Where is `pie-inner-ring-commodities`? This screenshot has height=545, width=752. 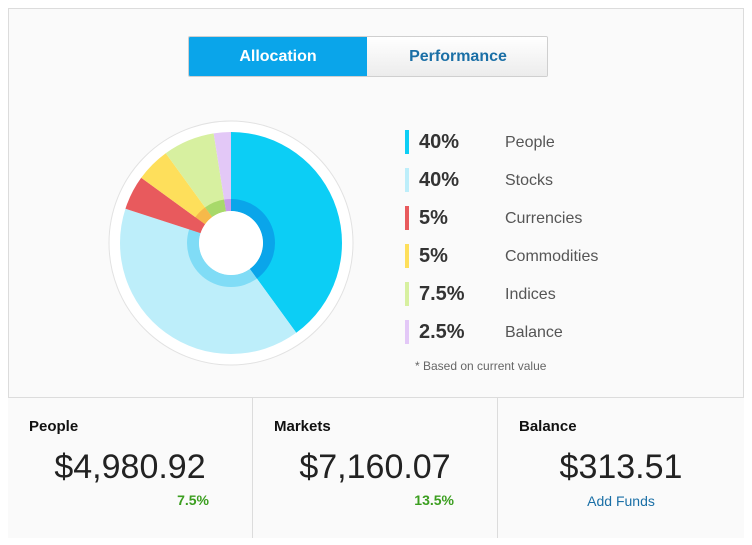
pie-inner-ring-commodities is located at coordinates (204, 216).